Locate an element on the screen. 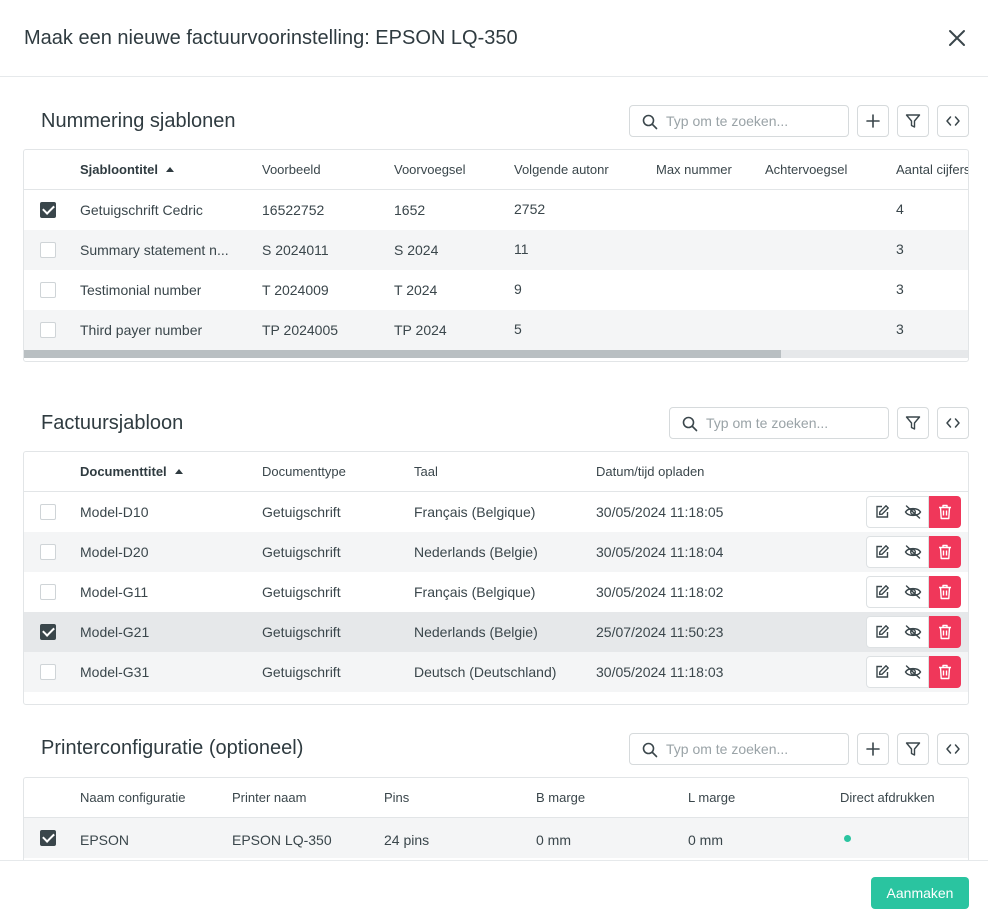  cell-document-title: Model-D10 is located at coordinates (114, 512).